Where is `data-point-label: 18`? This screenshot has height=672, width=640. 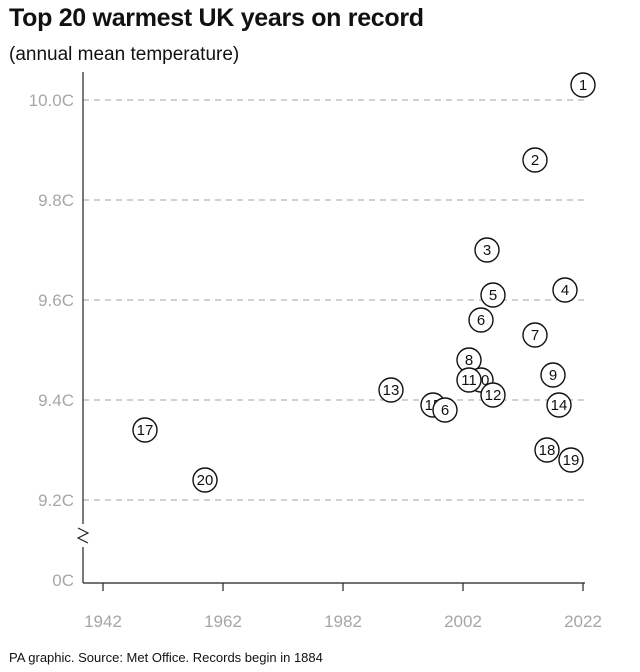
data-point-label: 18 is located at coordinates (547, 450).